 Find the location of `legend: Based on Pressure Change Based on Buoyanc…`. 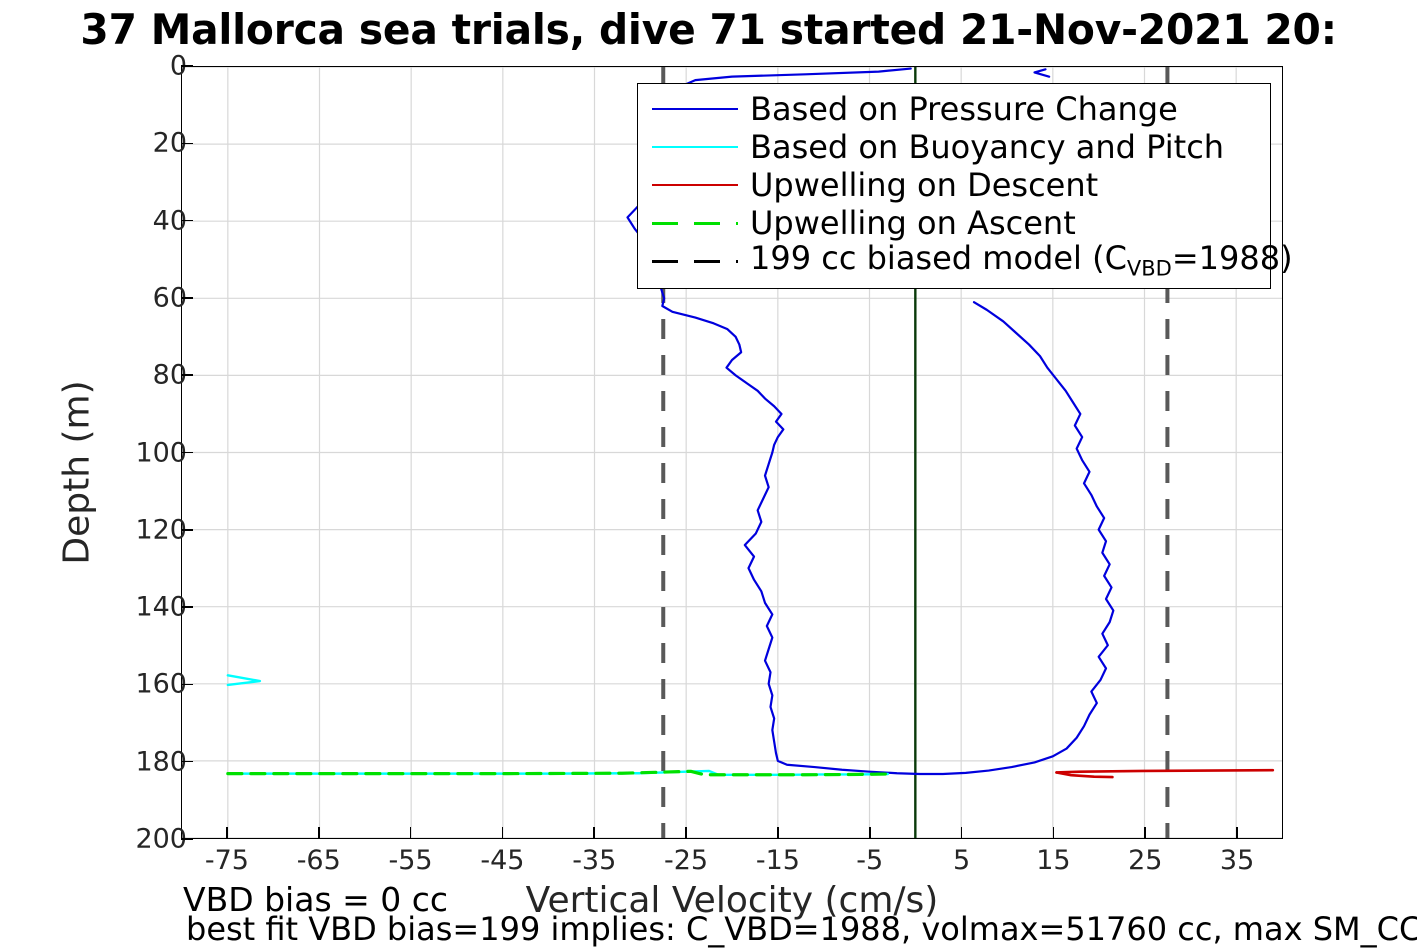

legend: Based on Pressure Change Based on Buoyanc… is located at coordinates (965, 186).